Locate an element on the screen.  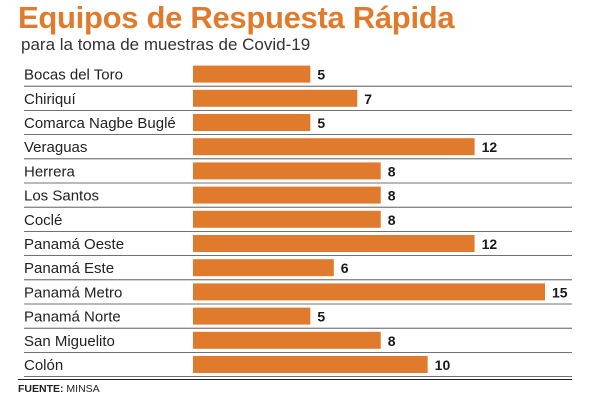
category-label: Comarca Nagbe Buglé is located at coordinates (100, 123).